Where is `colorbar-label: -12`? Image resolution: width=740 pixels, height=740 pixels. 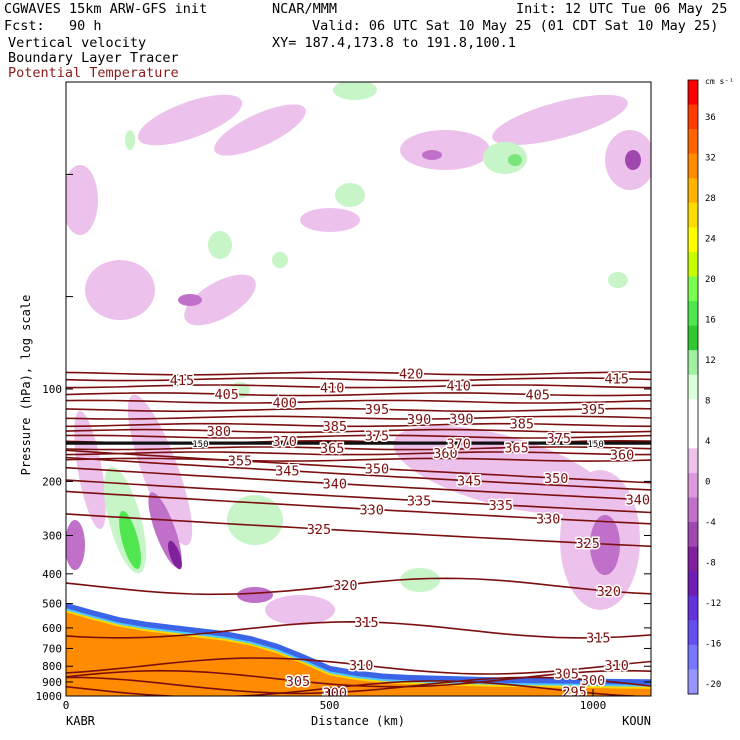 colorbar-label: -12 is located at coordinates (713, 604).